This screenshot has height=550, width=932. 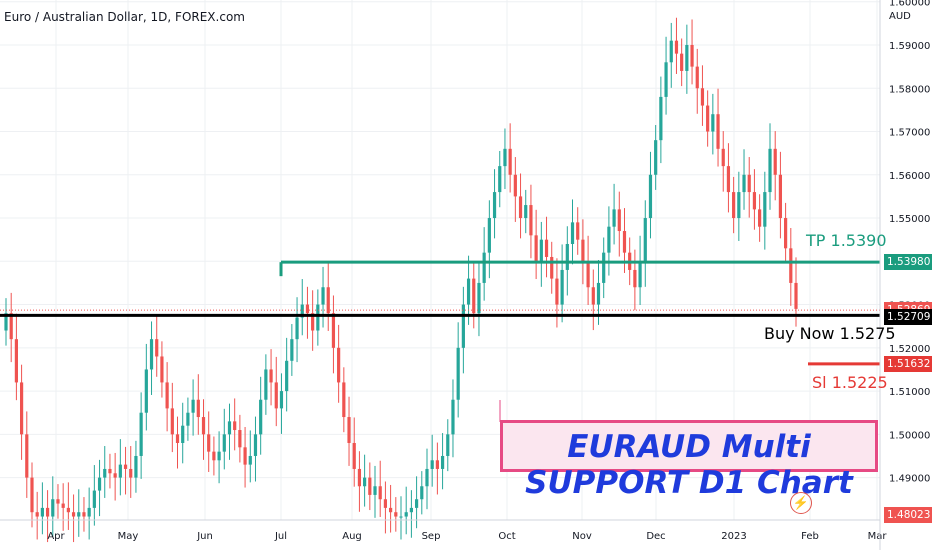 What do you see at coordinates (850, 382) in the screenshot?
I see `sl-annotation: Sl 1.5225` at bounding box center [850, 382].